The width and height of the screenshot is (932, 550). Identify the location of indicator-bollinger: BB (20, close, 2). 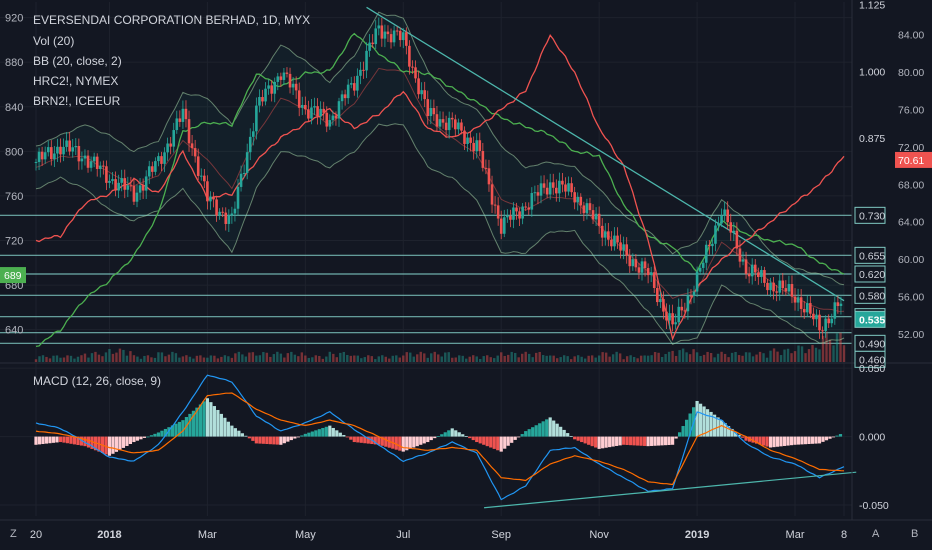
(77, 61).